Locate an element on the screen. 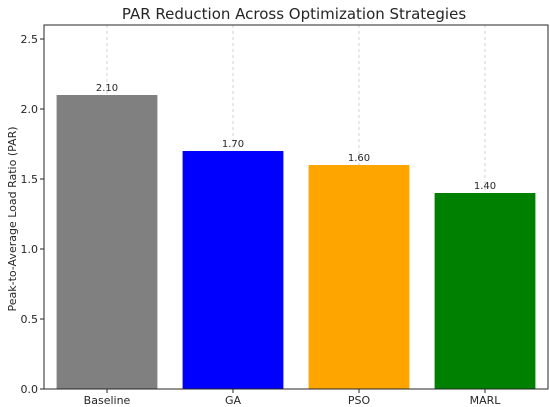 The image size is (550, 407). y-tick-label: 0.0 is located at coordinates (30, 389).